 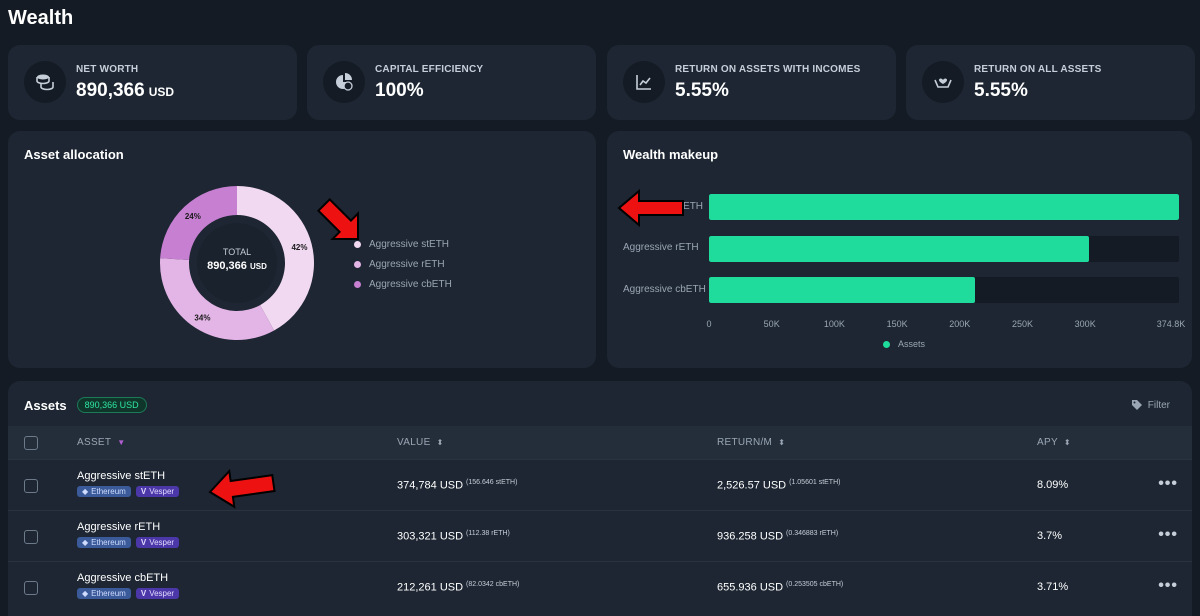 What do you see at coordinates (912, 344) in the screenshot?
I see `legend-label: Assets` at bounding box center [912, 344].